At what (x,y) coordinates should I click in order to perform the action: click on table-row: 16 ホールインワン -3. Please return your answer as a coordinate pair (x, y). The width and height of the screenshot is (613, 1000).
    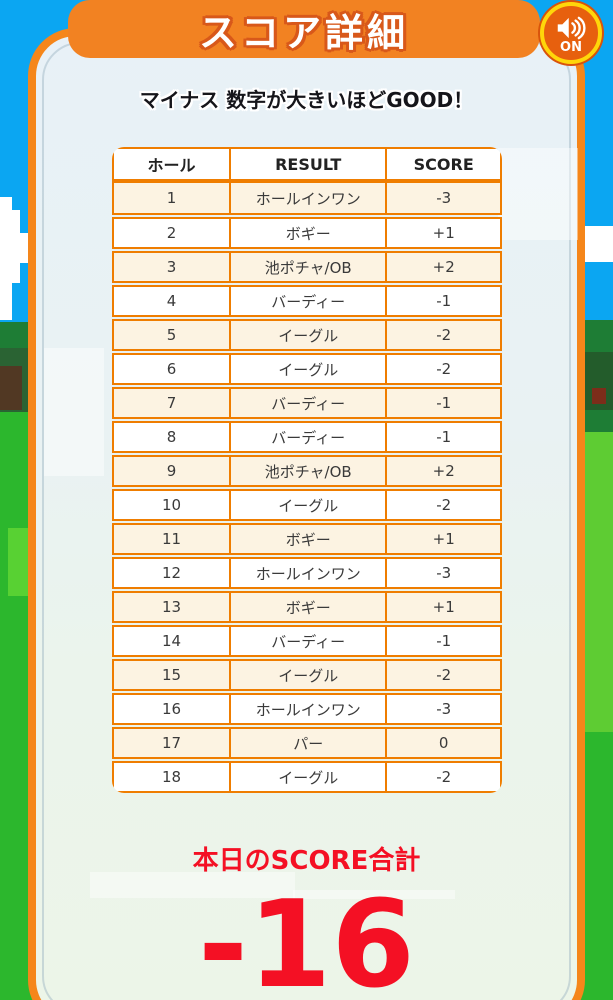
    Looking at the image, I should click on (307, 709).